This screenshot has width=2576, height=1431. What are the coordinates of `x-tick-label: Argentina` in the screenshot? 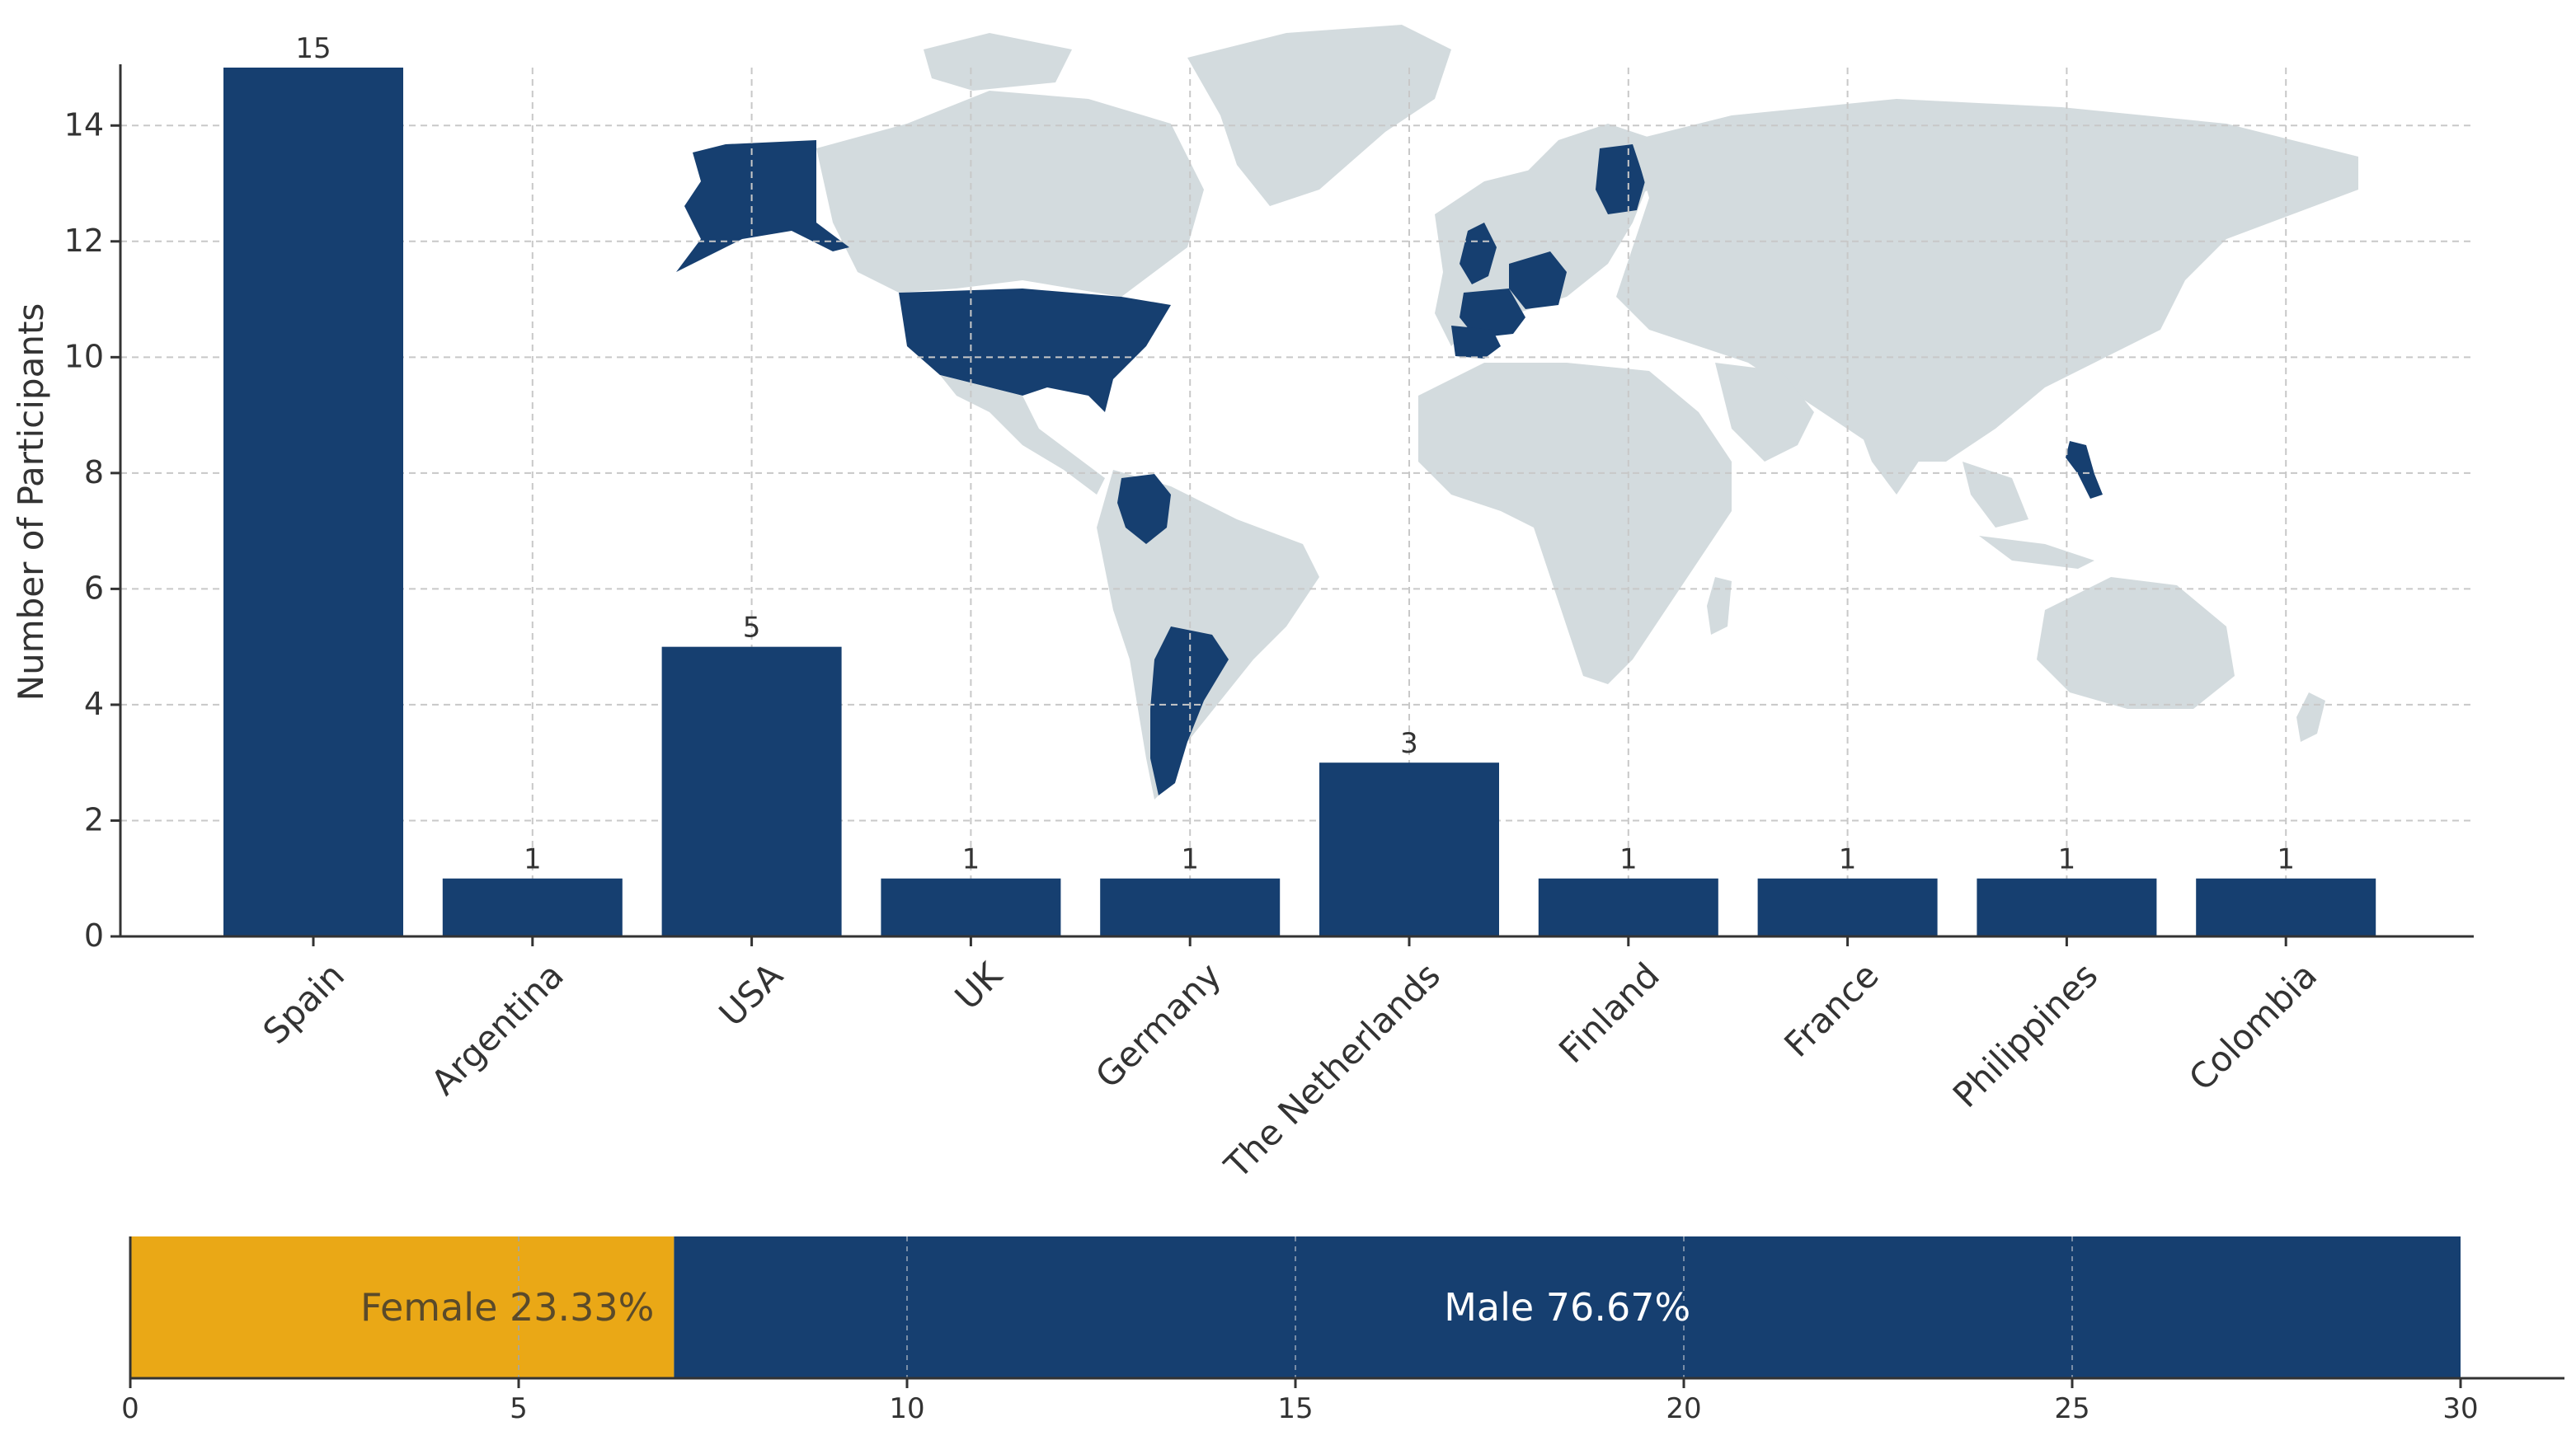 It's located at (497, 1029).